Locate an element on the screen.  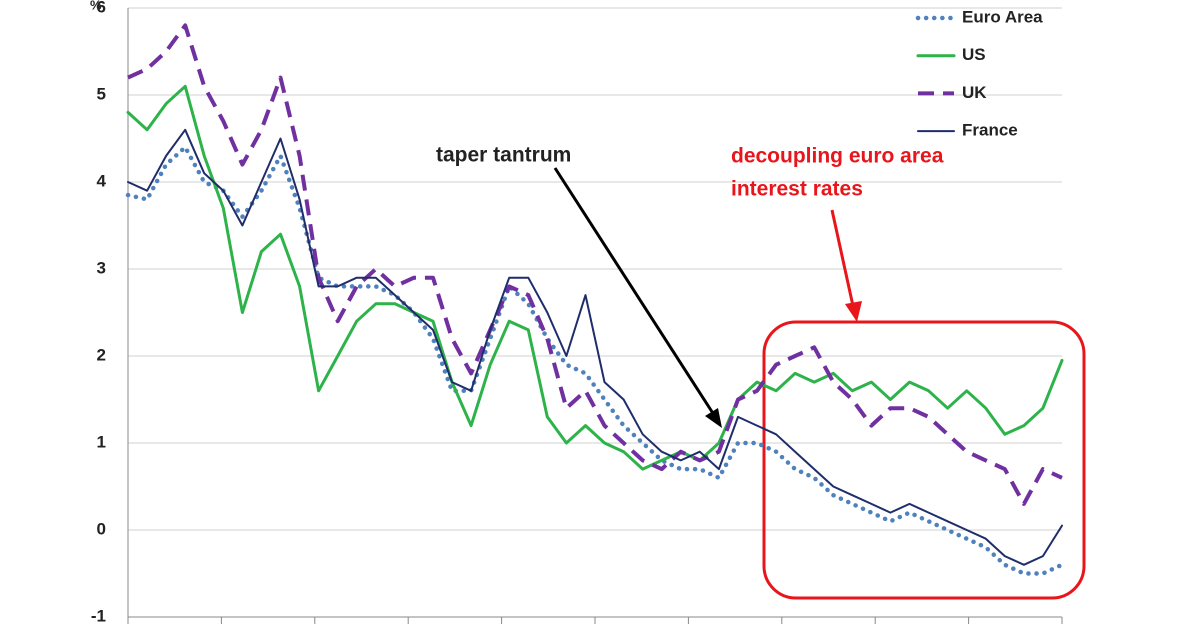
highlight-box is located at coordinates (924, 460).